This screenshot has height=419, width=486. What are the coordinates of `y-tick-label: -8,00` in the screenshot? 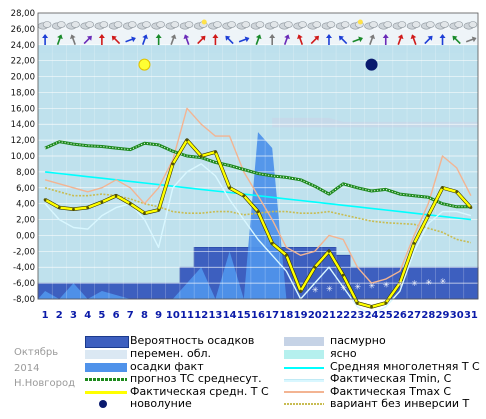 It's located at (24, 300).